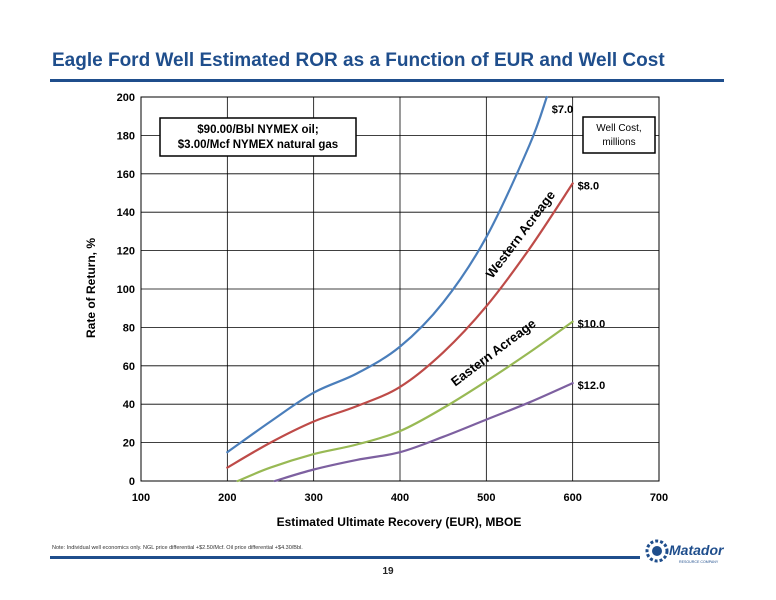 Image resolution: width=776 pixels, height=600 pixels. What do you see at coordinates (388, 571) in the screenshot?
I see `page-number: 19` at bounding box center [388, 571].